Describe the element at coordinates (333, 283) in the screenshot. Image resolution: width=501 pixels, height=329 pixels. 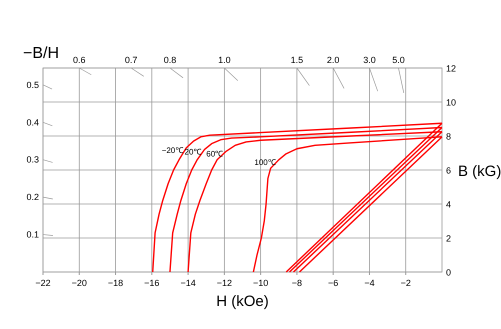
I see `x-tick-label: −6` at that location.